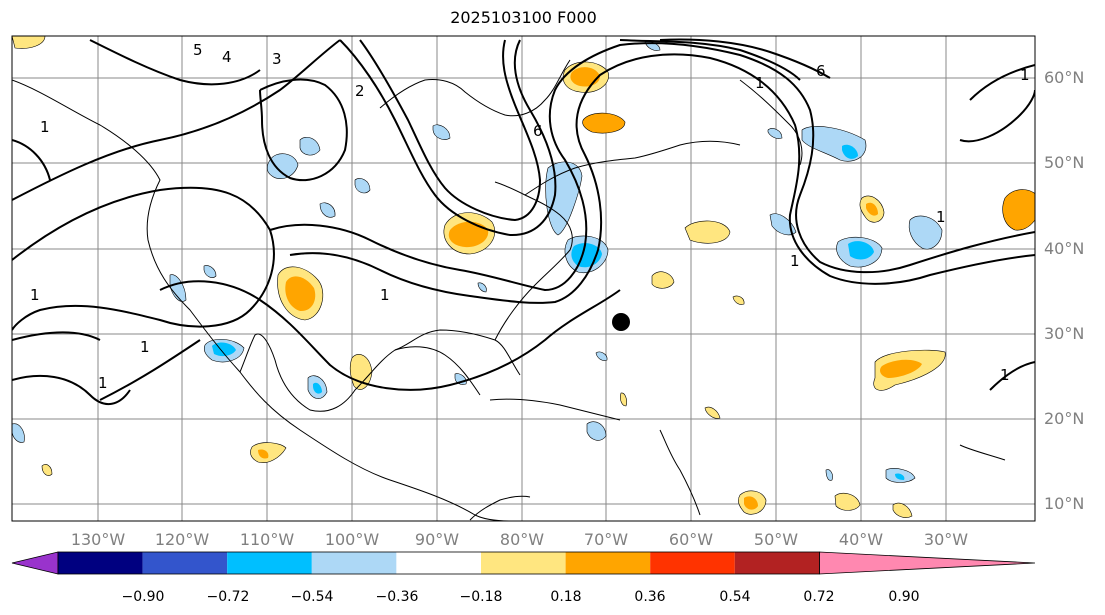 Image resolution: width=1105 pixels, height=615 pixels. I want to click on cold-anomaly-atl-n-core, so click(850, 151).